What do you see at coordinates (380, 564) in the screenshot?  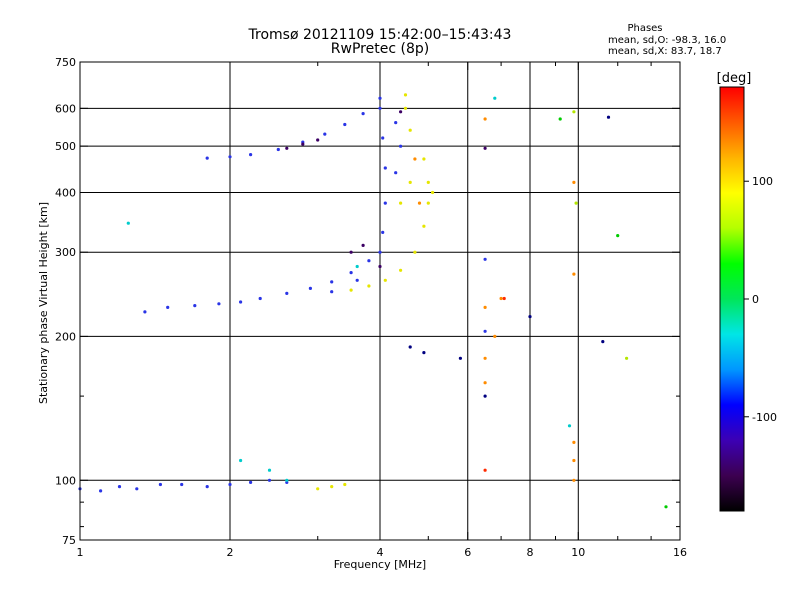 I see `x-axis-label: Frequency [MHz]` at bounding box center [380, 564].